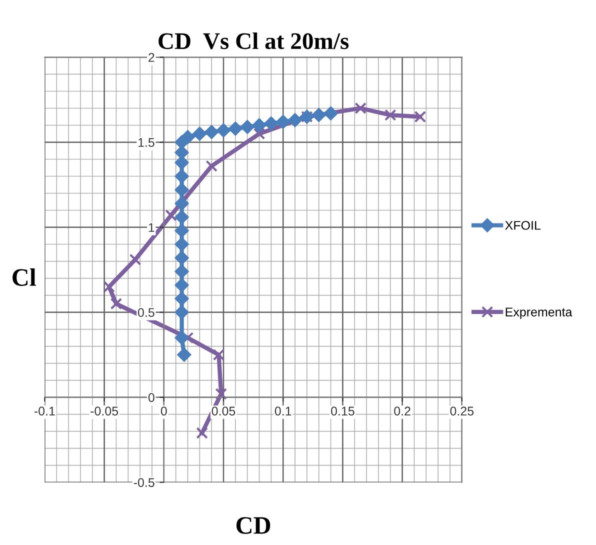  I want to click on x-tick-label: 0.25, so click(462, 411).